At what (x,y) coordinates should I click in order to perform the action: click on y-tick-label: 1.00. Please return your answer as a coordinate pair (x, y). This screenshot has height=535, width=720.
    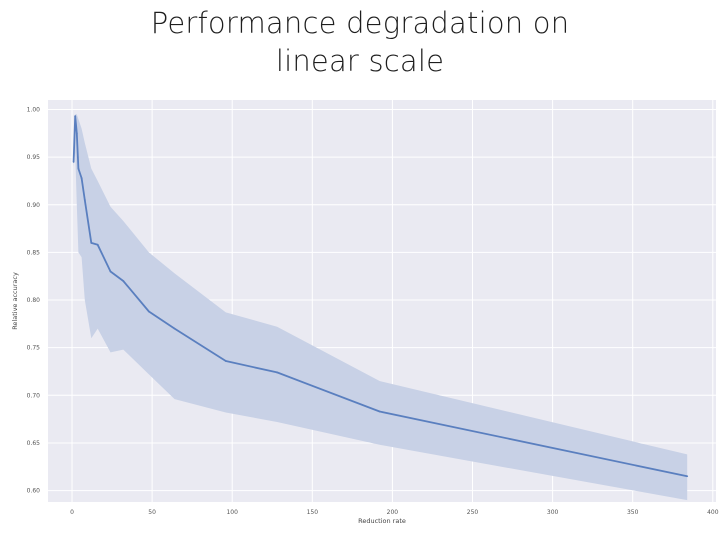
    Looking at the image, I should click on (34, 110).